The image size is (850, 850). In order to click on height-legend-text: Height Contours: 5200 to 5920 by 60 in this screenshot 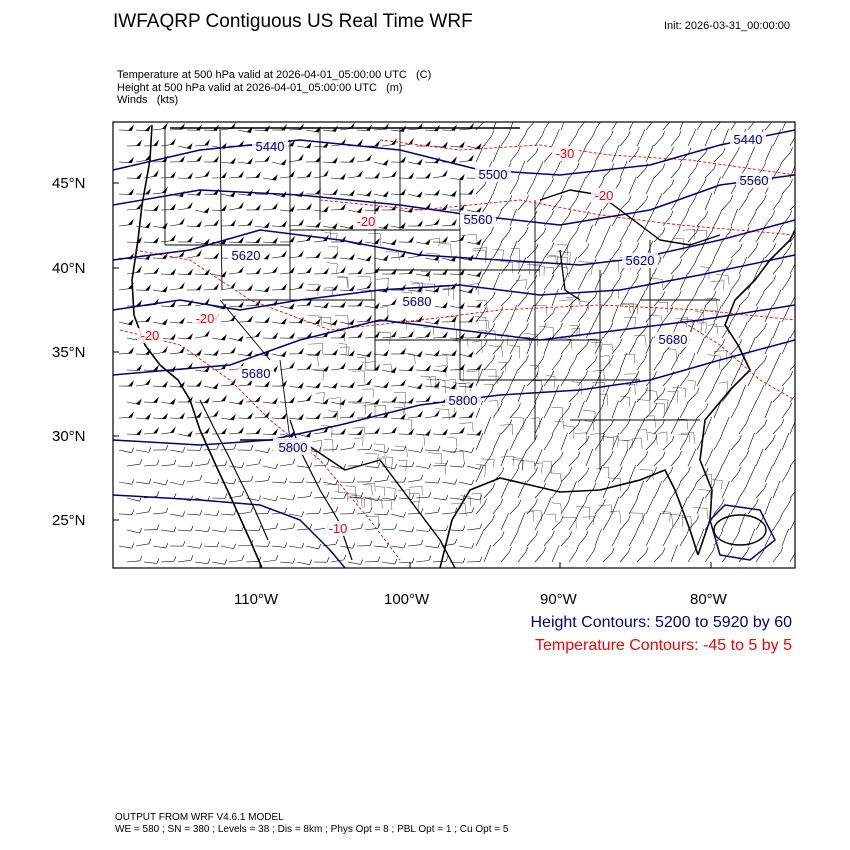, I will do `click(661, 622)`.